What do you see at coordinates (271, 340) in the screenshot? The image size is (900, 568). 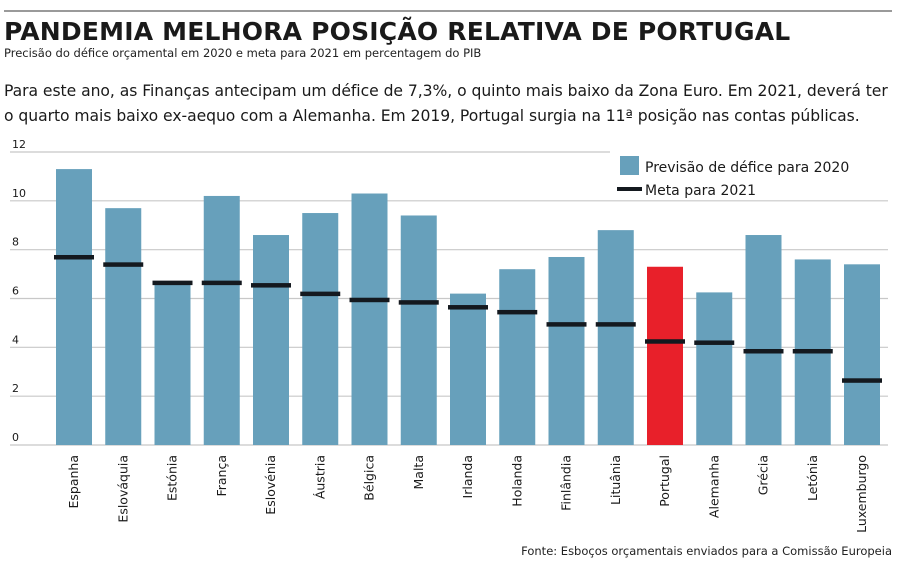 I see `bar-eslovénia` at bounding box center [271, 340].